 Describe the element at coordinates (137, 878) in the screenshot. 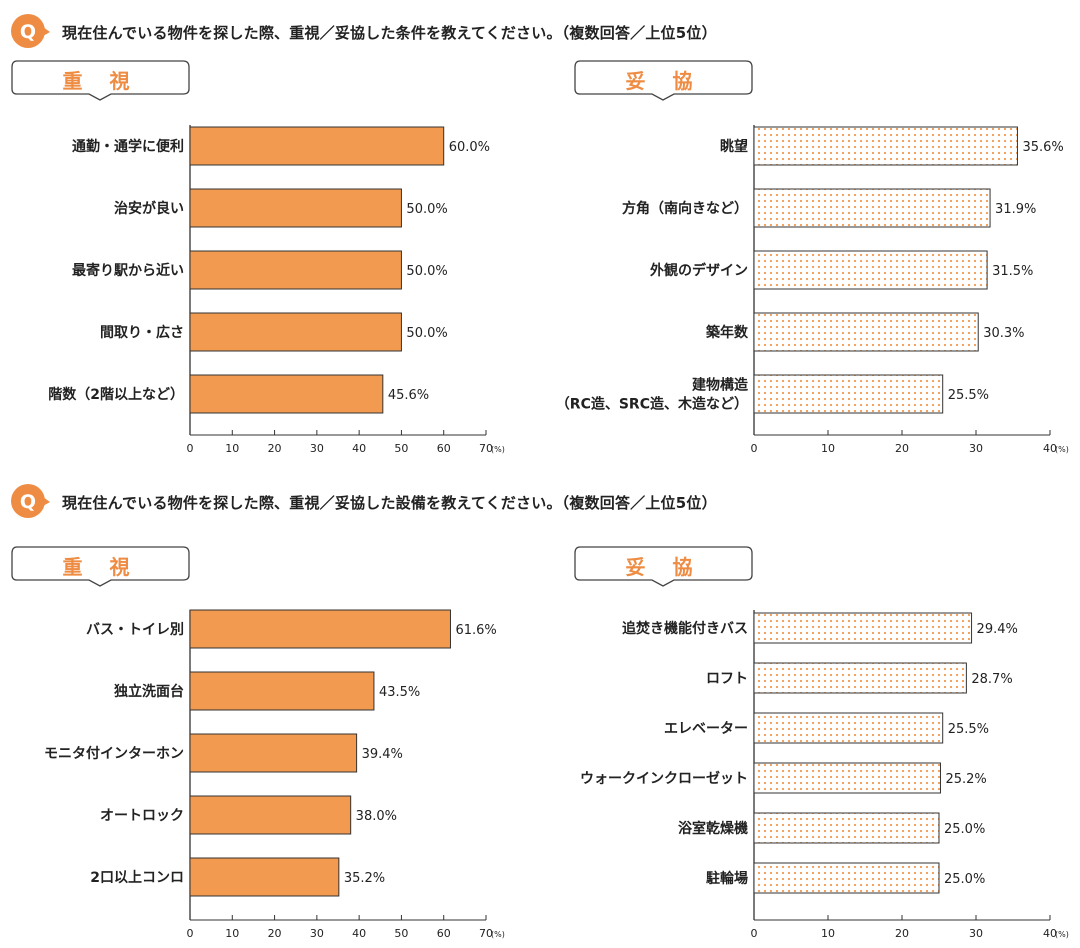

I see `category-label: 2口以上コンロ` at that location.